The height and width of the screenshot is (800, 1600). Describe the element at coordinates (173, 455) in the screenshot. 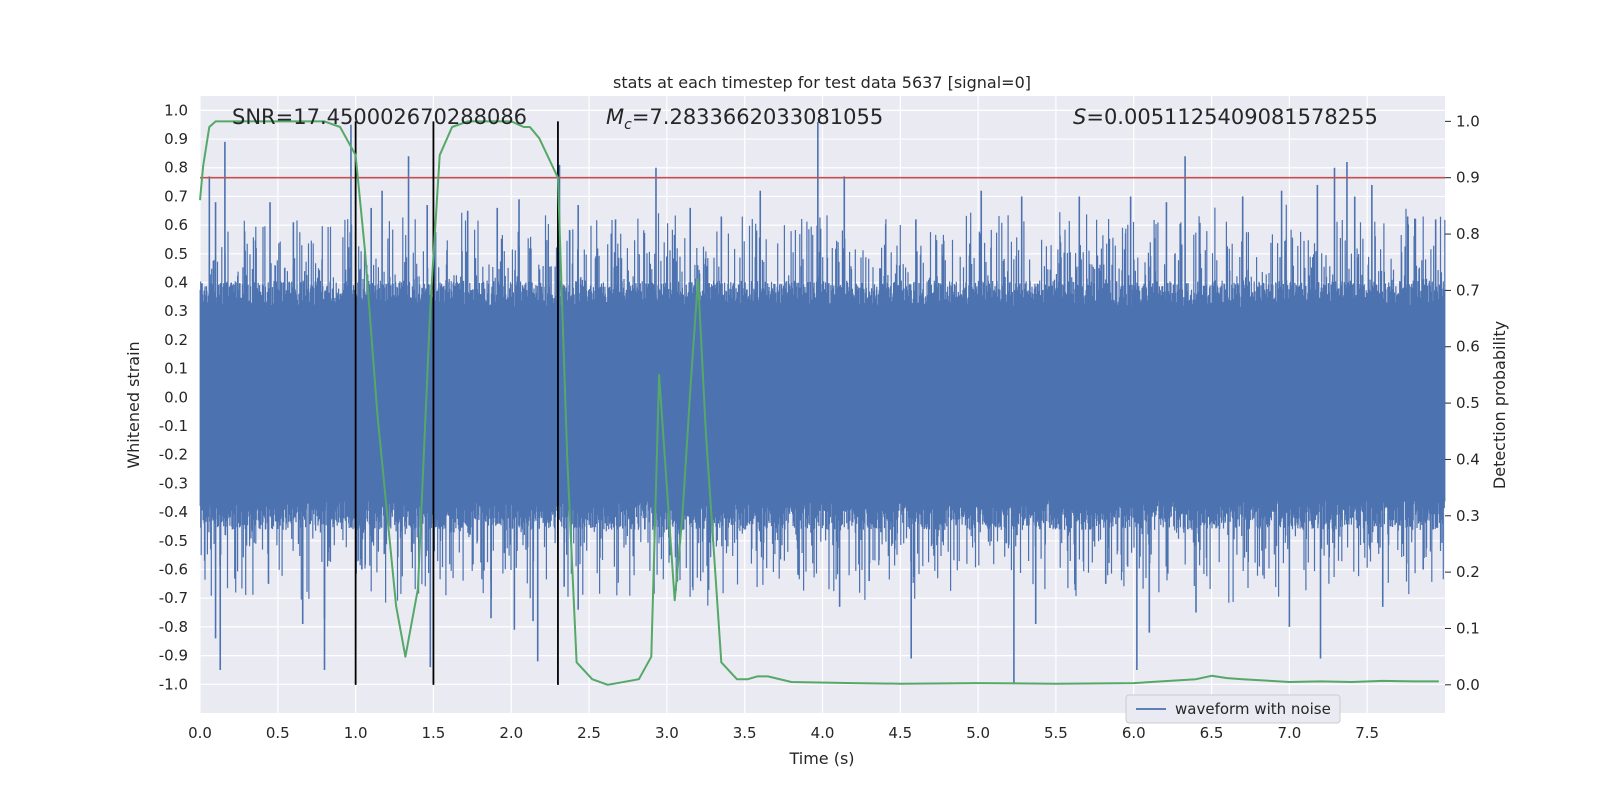

I see `y-left-tick-label: -0.2` at that location.